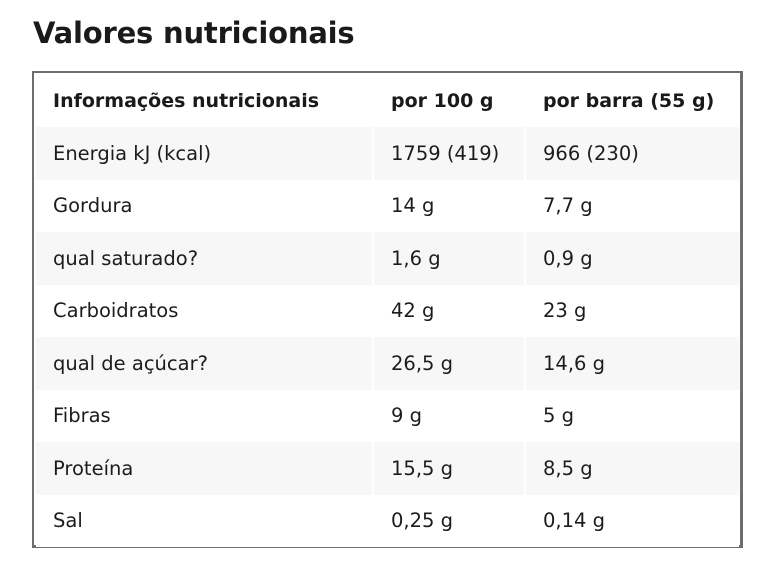 Image resolution: width=764 pixels, height=566 pixels. What do you see at coordinates (194, 33) in the screenshot?
I see `page-title: Valores nutricionais` at bounding box center [194, 33].